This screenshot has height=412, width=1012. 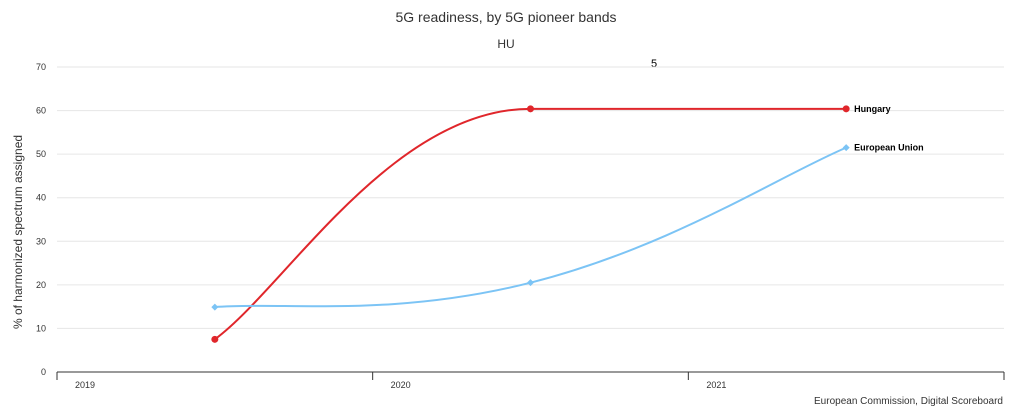 I want to click on x-axis: 2019 2020 2021, so click(x=530, y=380).